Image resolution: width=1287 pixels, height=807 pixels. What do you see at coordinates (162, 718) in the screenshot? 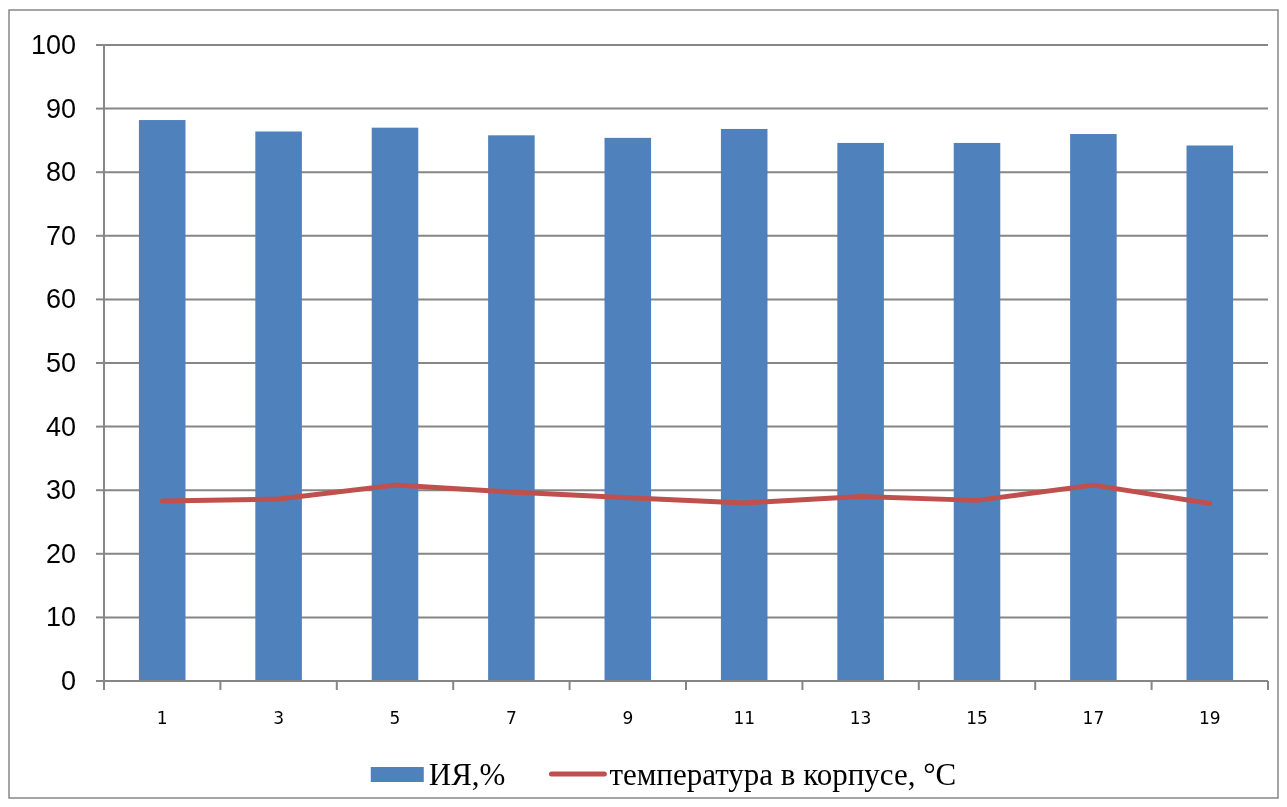
I see `x-tick-label: 1` at bounding box center [162, 718].